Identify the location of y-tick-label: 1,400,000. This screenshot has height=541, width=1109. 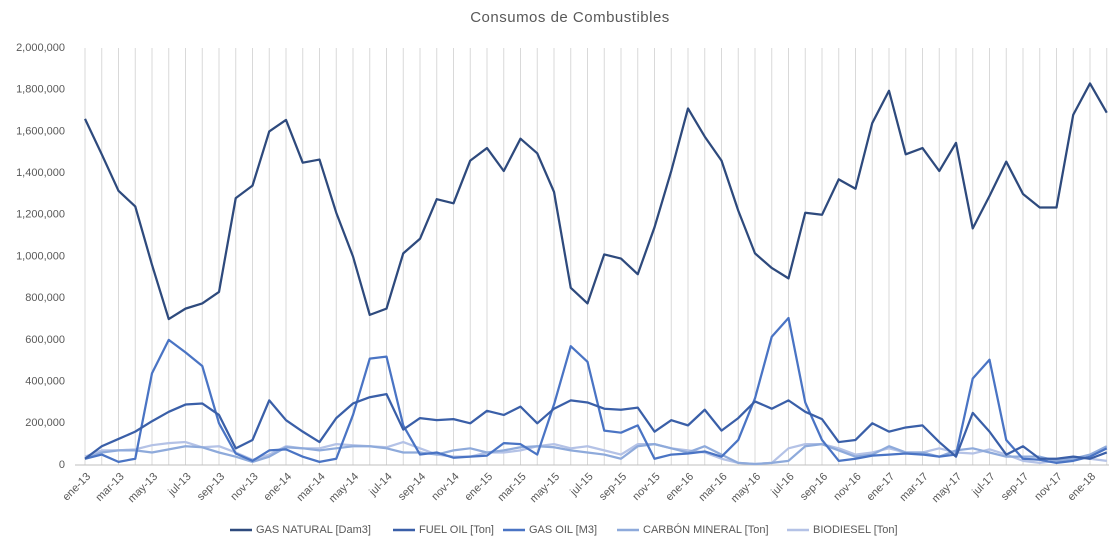
(40, 173).